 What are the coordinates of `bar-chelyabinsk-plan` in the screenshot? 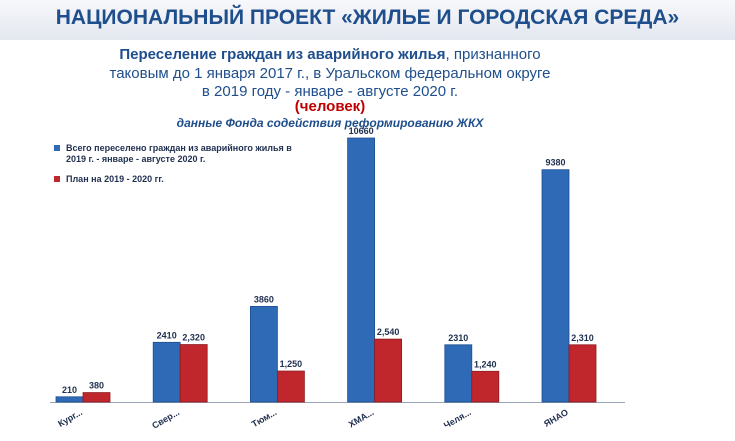 It's located at (485, 386).